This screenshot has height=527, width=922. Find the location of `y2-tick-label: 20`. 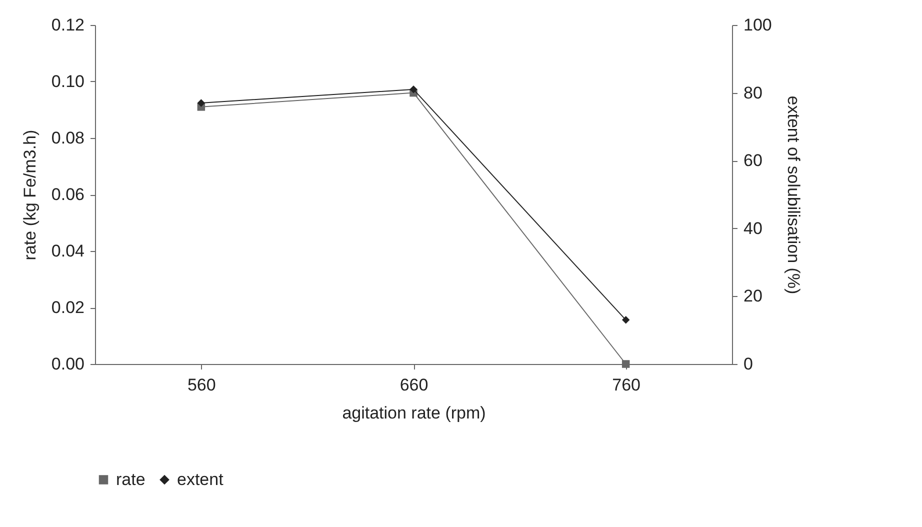

y2-tick-label: 20 is located at coordinates (753, 296).